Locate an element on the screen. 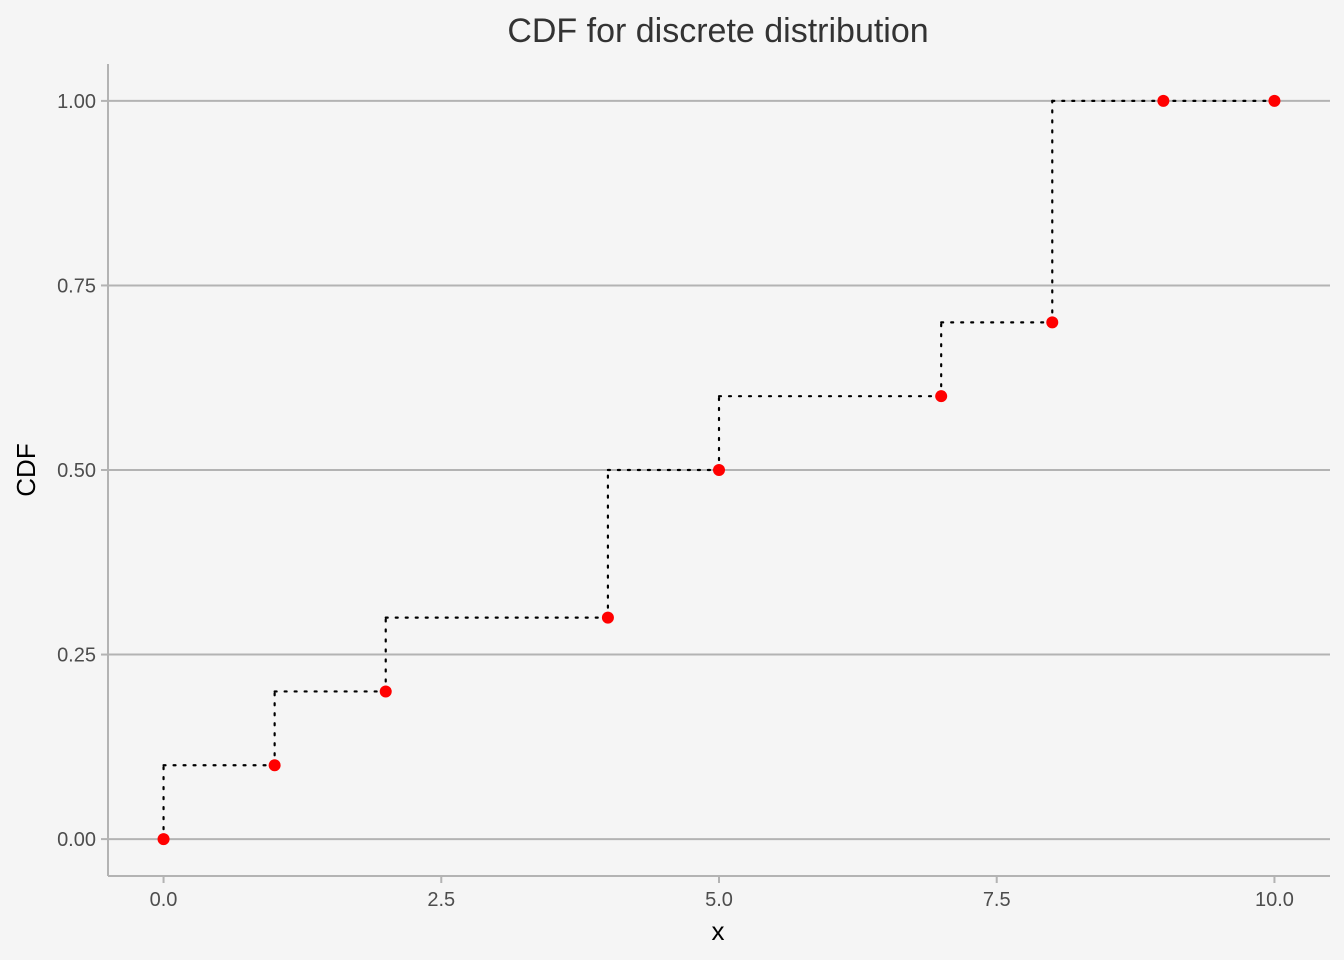  x-tick-label: 2.5 is located at coordinates (441, 900).